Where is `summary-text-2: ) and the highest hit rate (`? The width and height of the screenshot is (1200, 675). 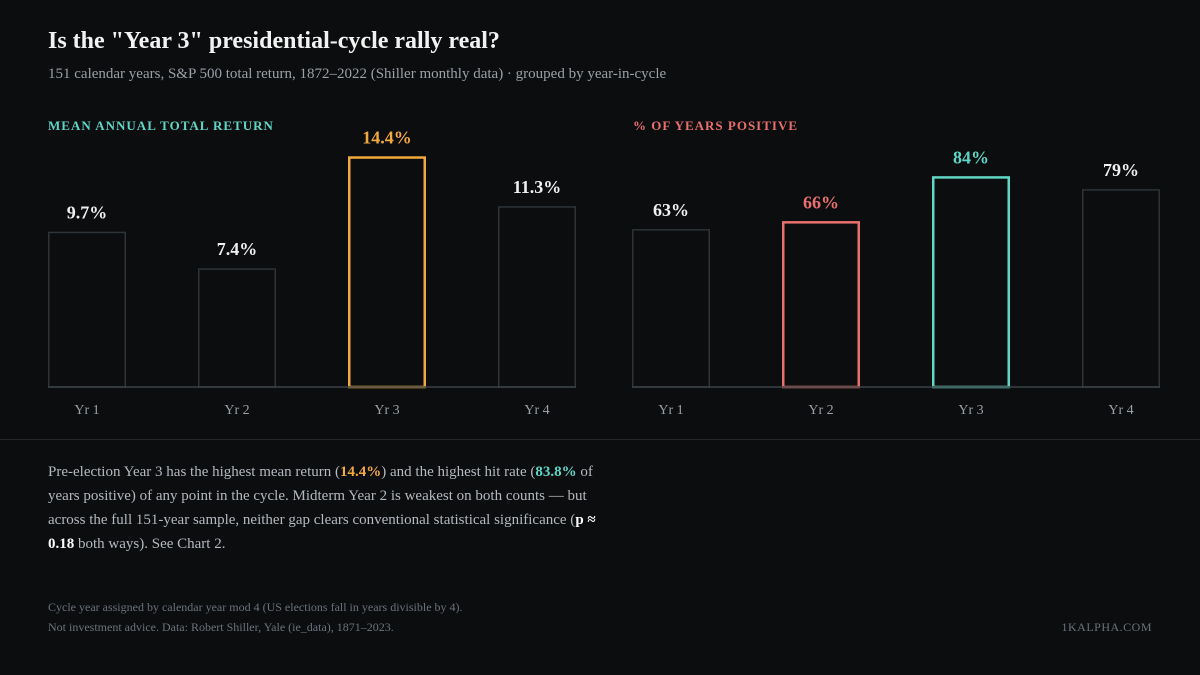 summary-text-2: ) and the highest hit rate ( is located at coordinates (458, 472).